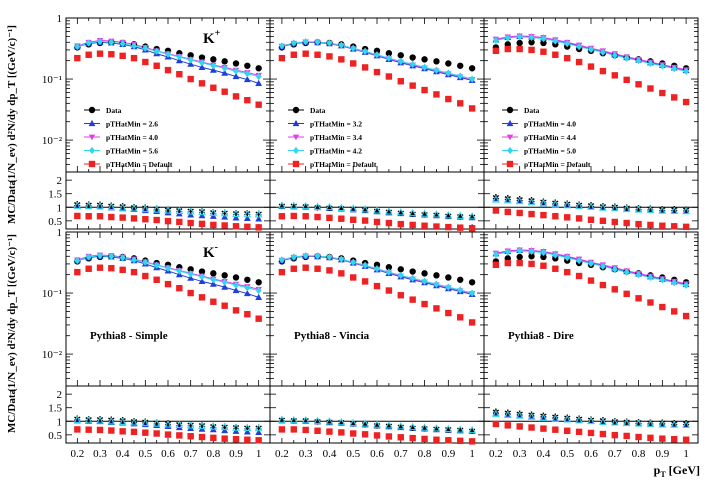  What do you see at coordinates (296, 137) in the screenshot?
I see `legend-marker` at bounding box center [296, 137].